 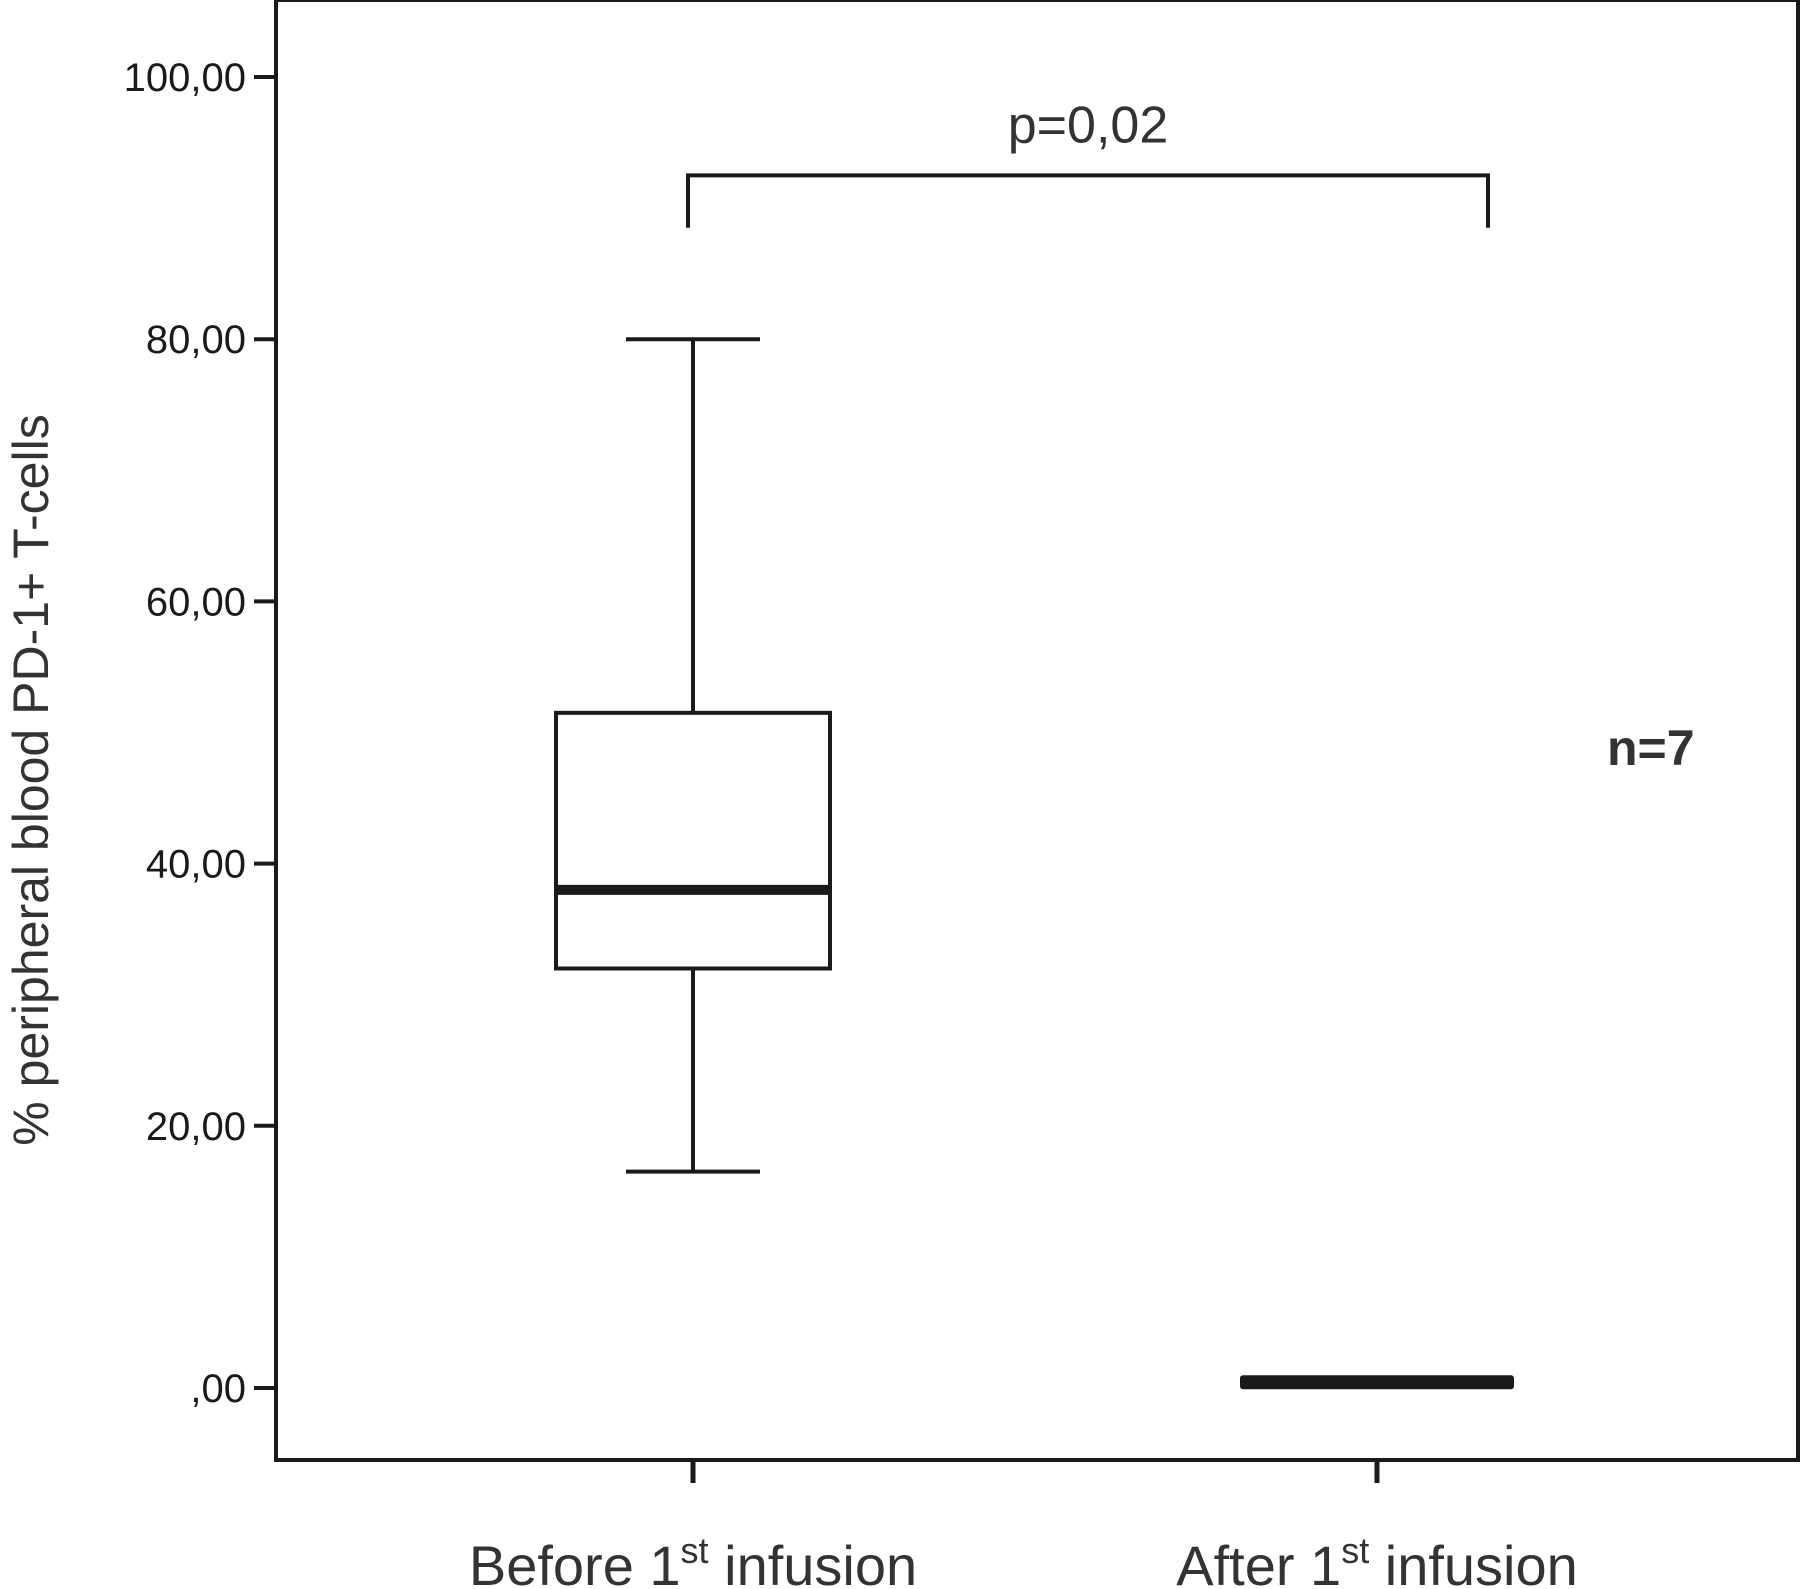 I want to click on x-category-label: Before 1st infusion, so click(x=693, y=1559).